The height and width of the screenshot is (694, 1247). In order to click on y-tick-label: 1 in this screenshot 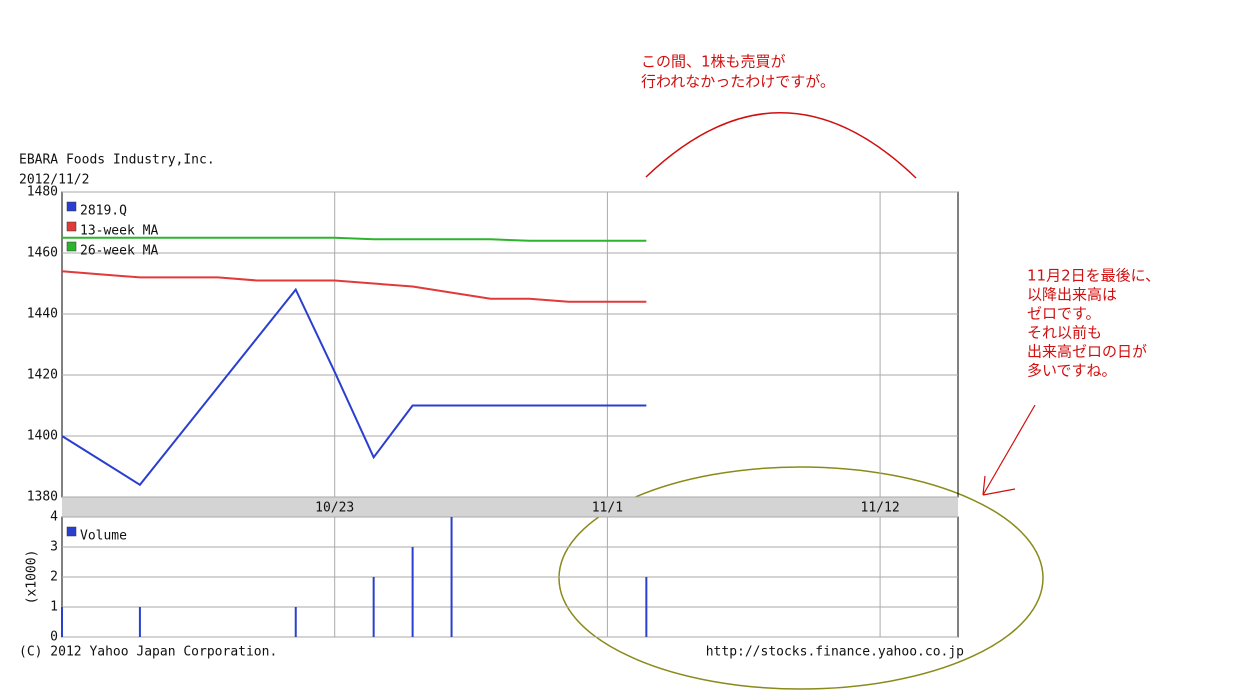, I will do `click(54, 607)`.